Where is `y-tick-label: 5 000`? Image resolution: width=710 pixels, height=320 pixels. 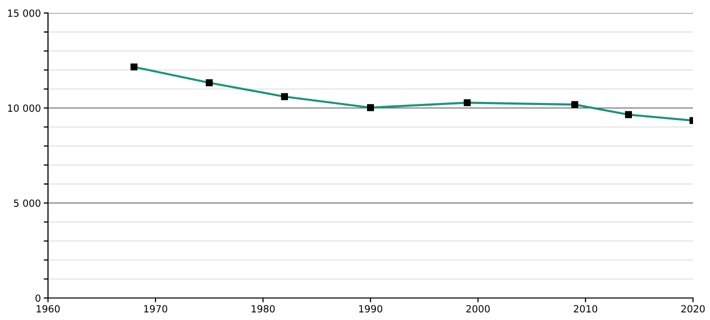
y-tick-label: 5 000 is located at coordinates (27, 203).